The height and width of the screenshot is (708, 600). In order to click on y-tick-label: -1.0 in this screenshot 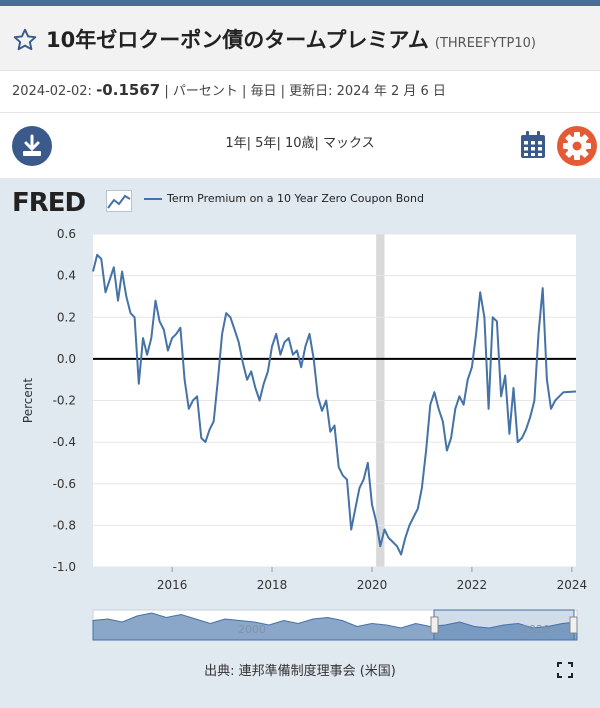, I will do `click(64, 567)`.